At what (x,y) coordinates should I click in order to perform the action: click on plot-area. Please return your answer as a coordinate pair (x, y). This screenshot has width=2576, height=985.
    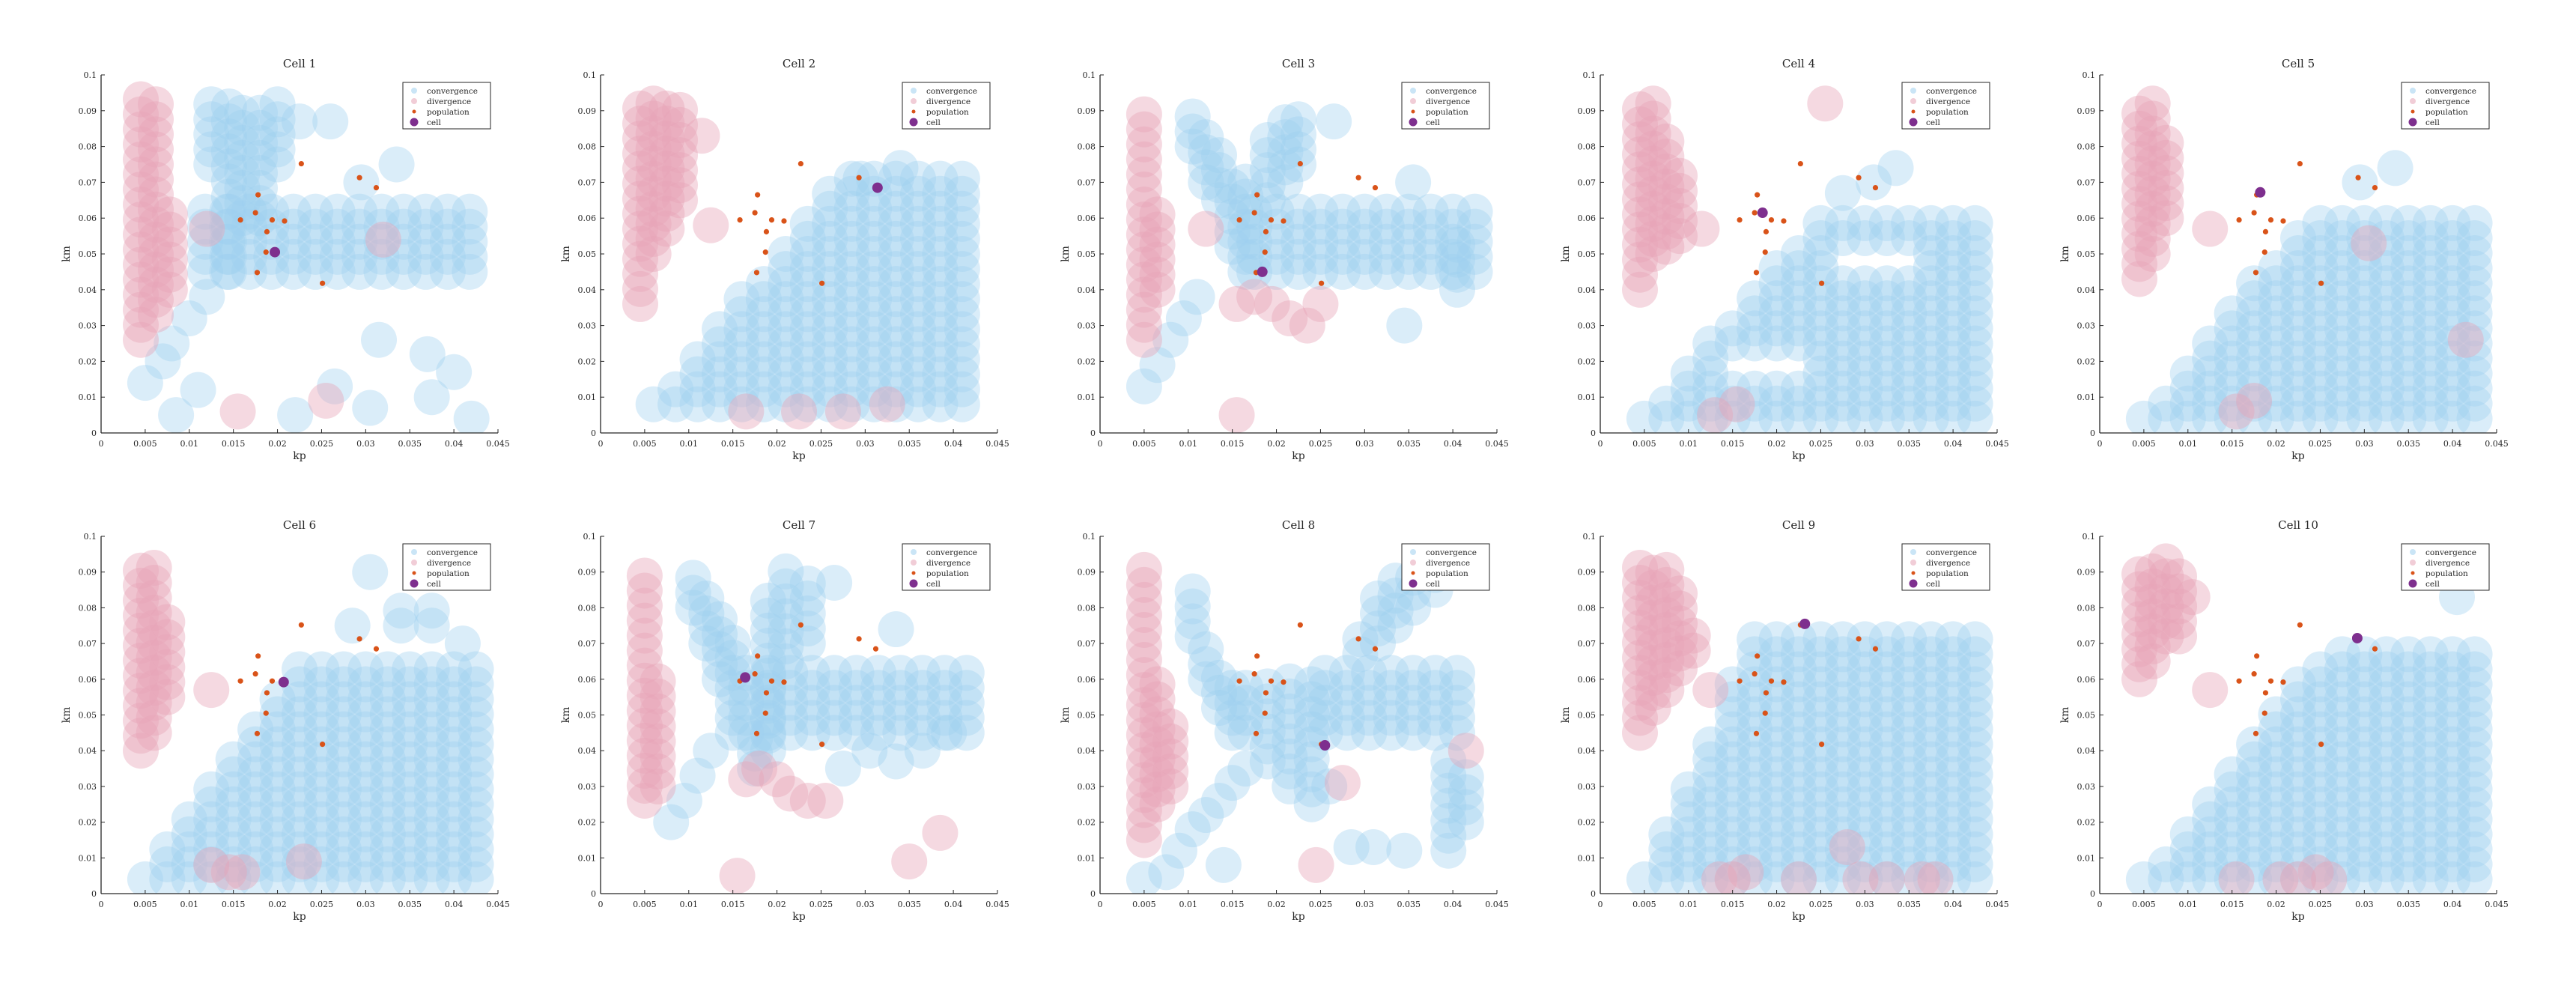
    Looking at the image, I should click on (2307, 259).